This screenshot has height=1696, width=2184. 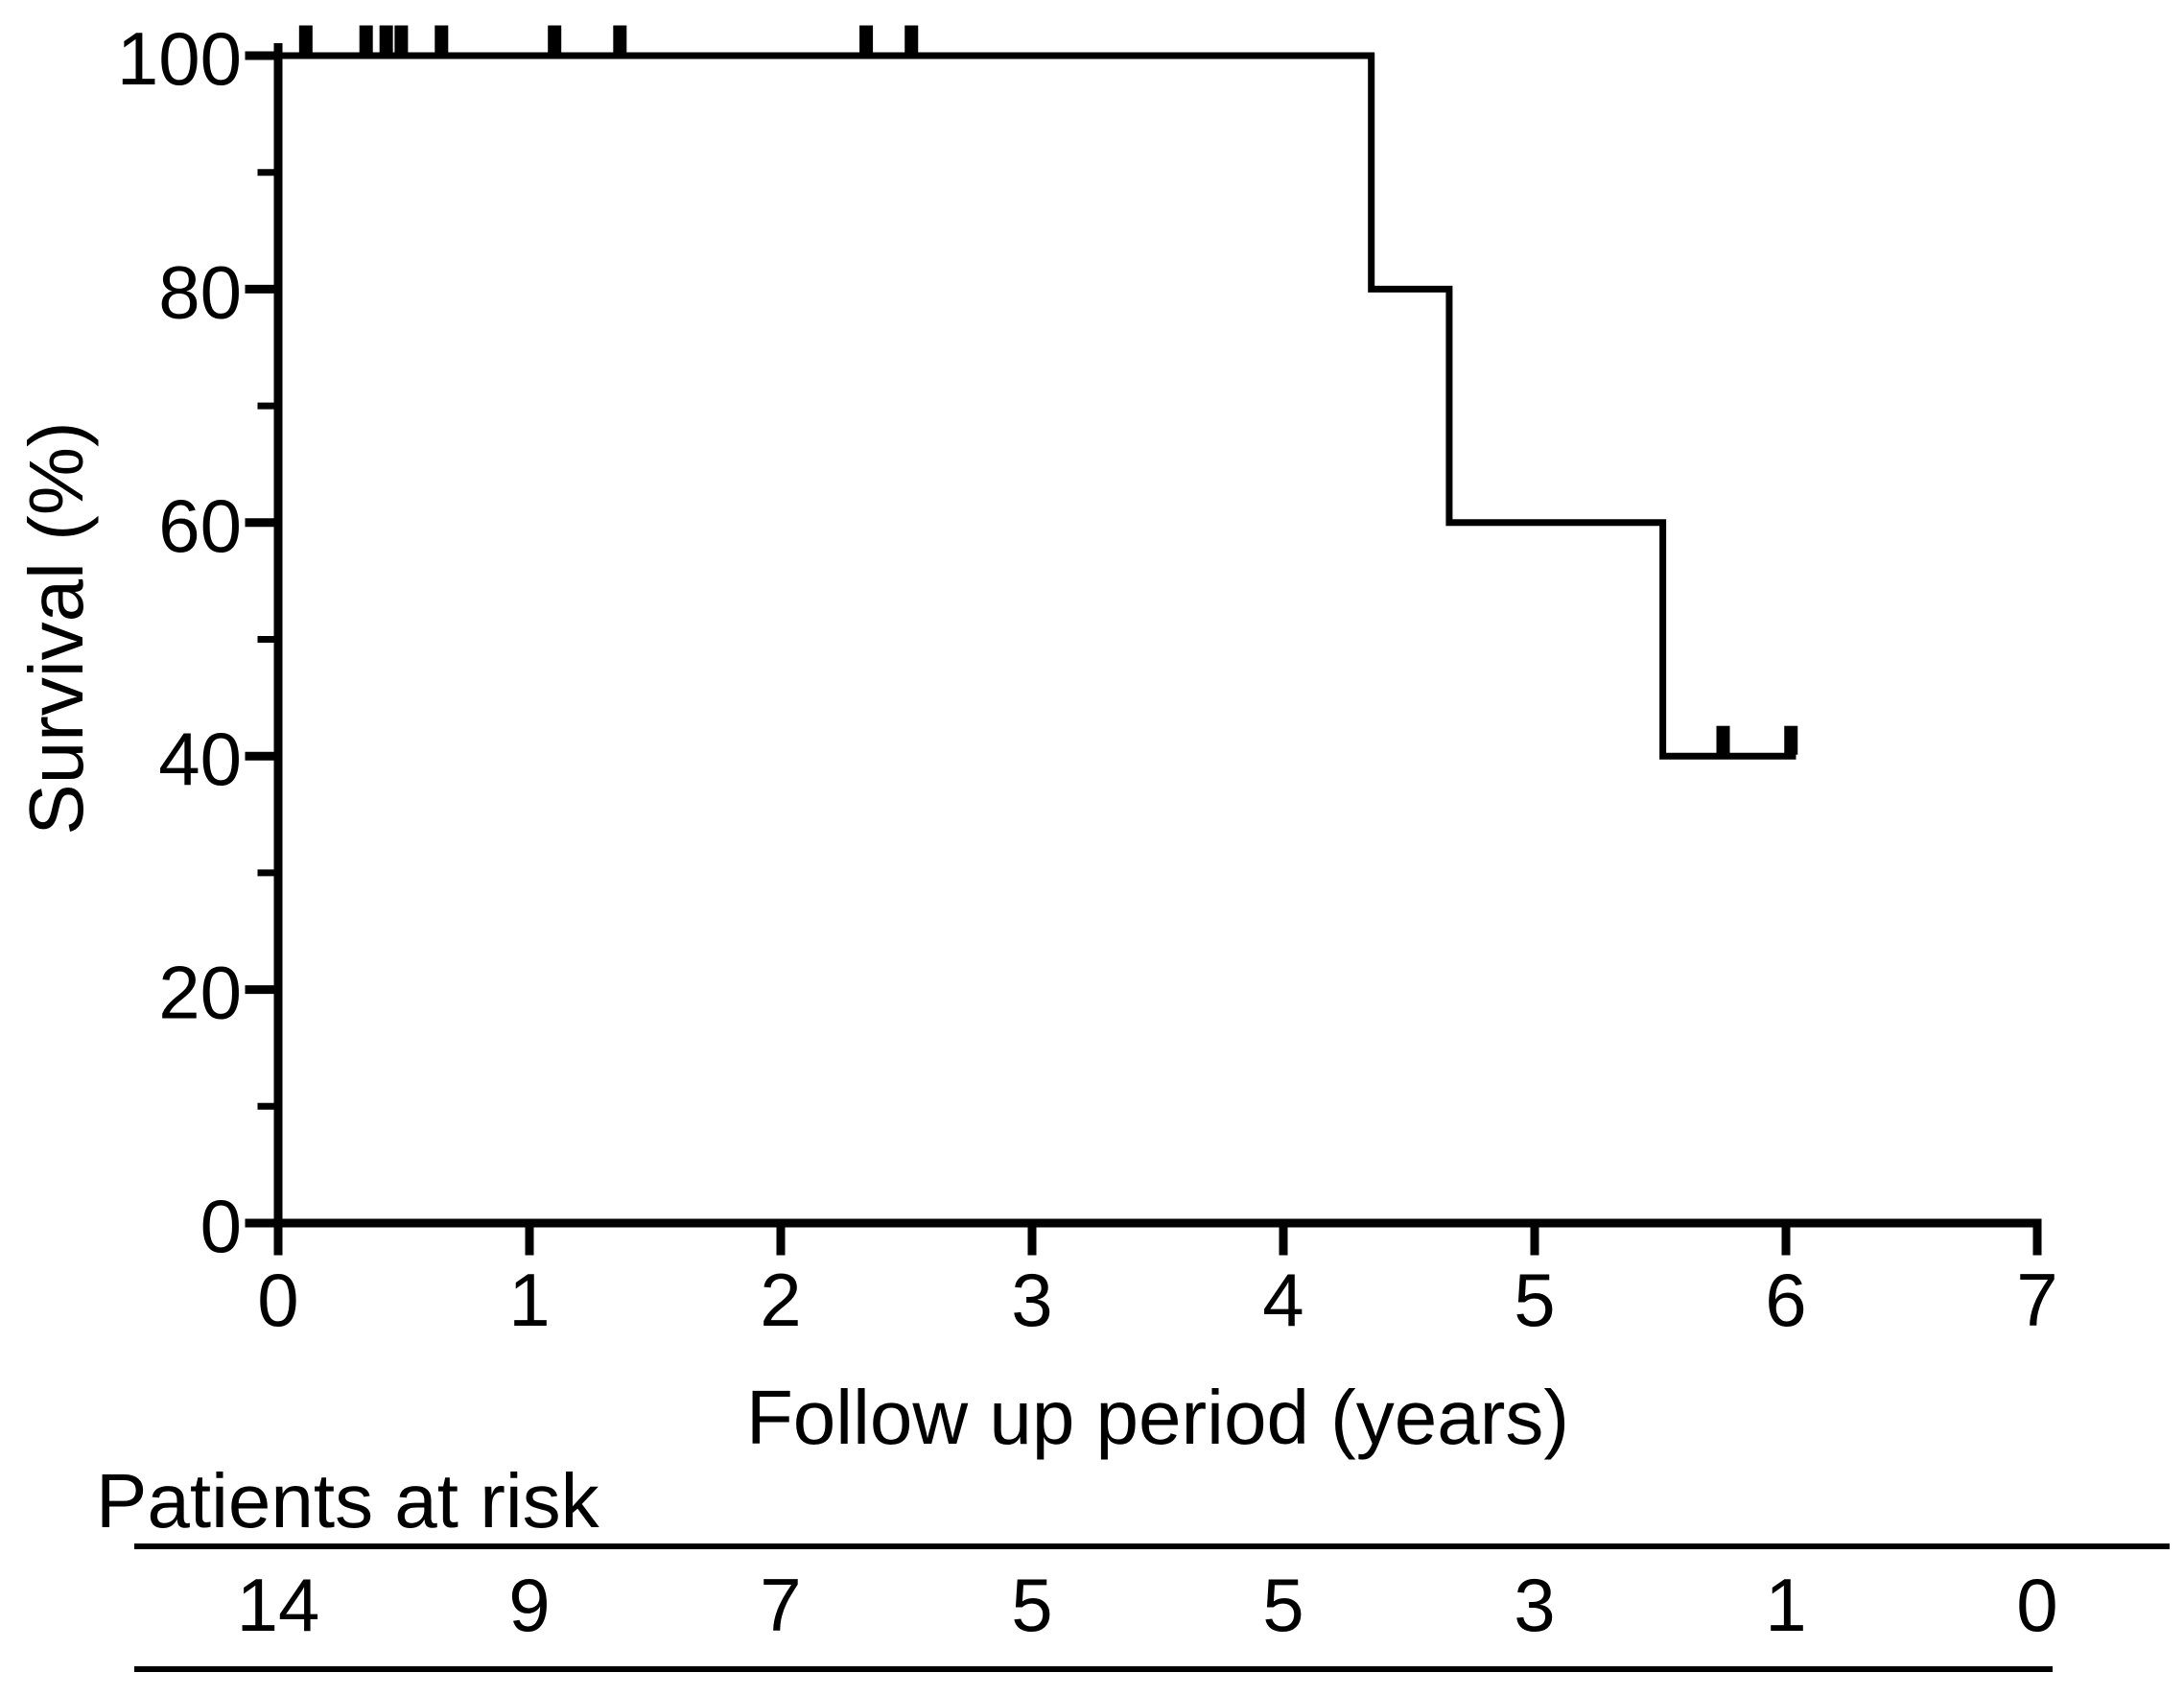 What do you see at coordinates (200, 291) in the screenshot?
I see `y-tick-label: 80` at bounding box center [200, 291].